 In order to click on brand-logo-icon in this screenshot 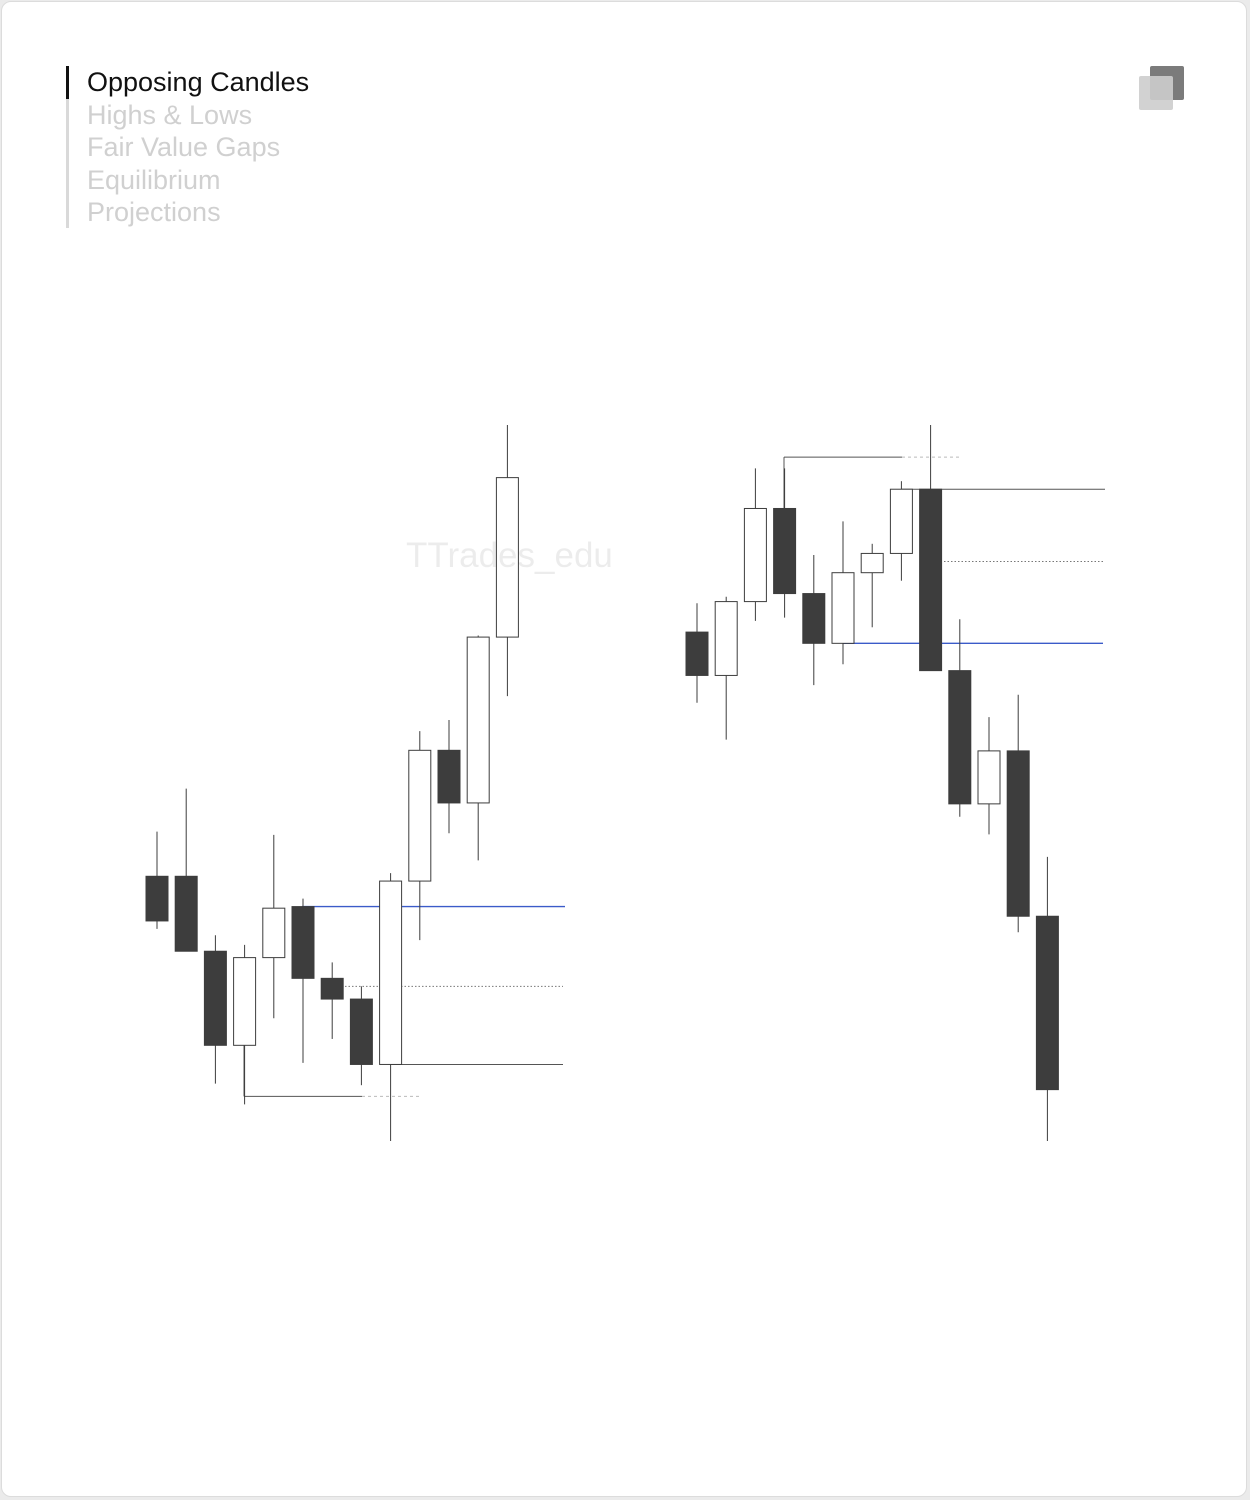, I will do `click(1162, 89)`.